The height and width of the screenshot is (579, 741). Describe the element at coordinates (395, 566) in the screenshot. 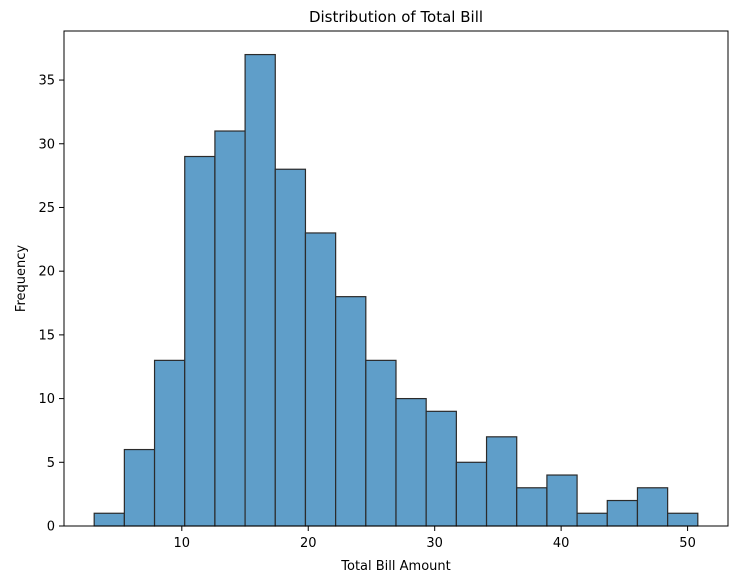

I see `x-axis-title: Total Bill Amount` at that location.